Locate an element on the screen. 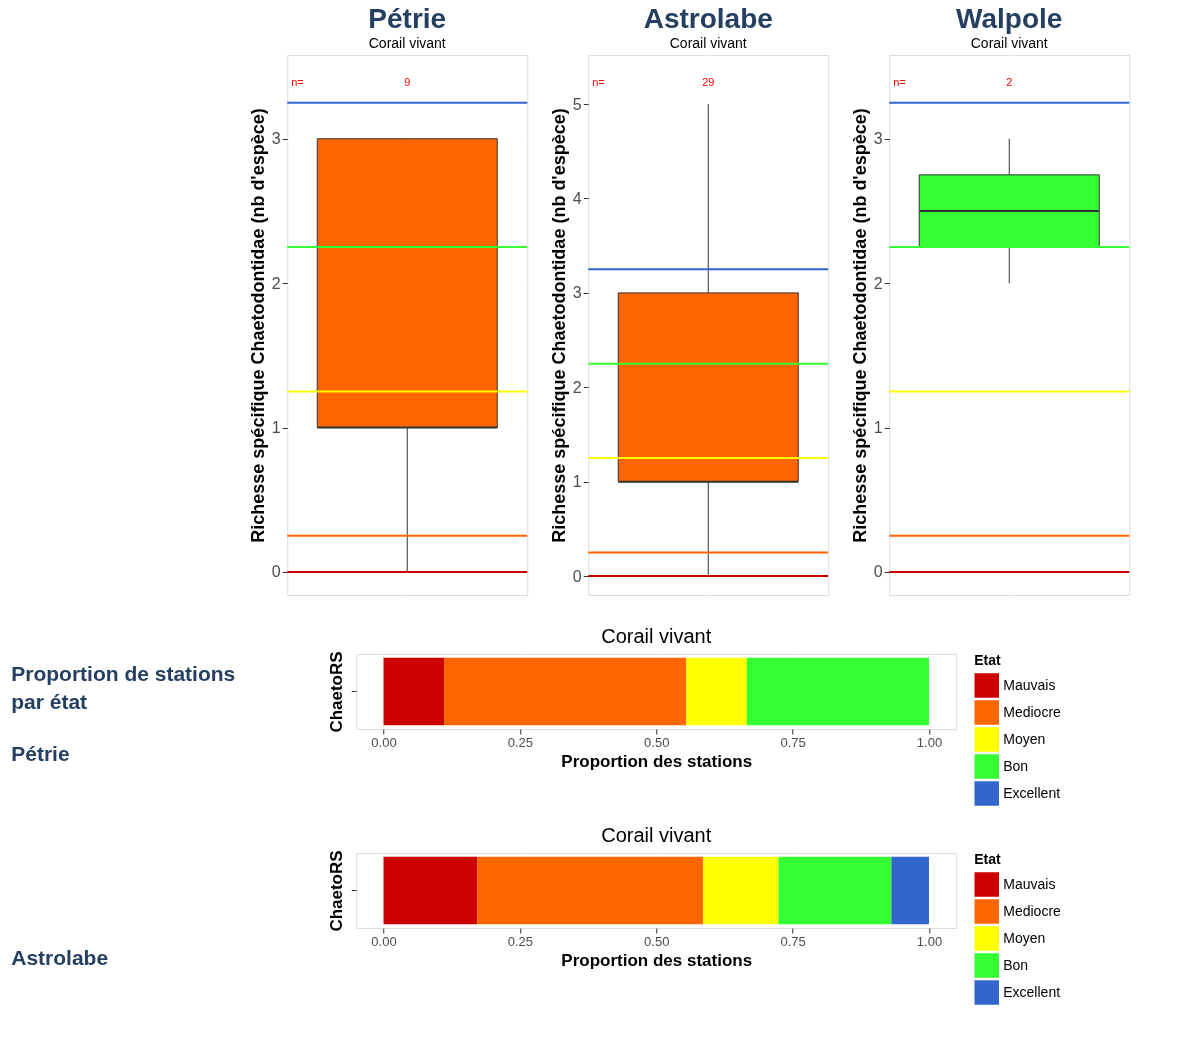 This screenshot has height=1039, width=1192. annotation: 9 is located at coordinates (407, 82).